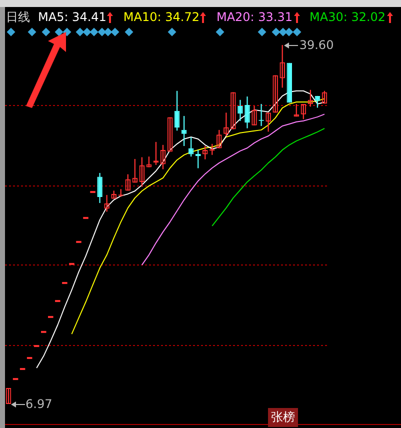 This screenshot has width=401, height=428. Describe the element at coordinates (348, 17) in the screenshot. I see `text: MA30: 32.02` at that location.